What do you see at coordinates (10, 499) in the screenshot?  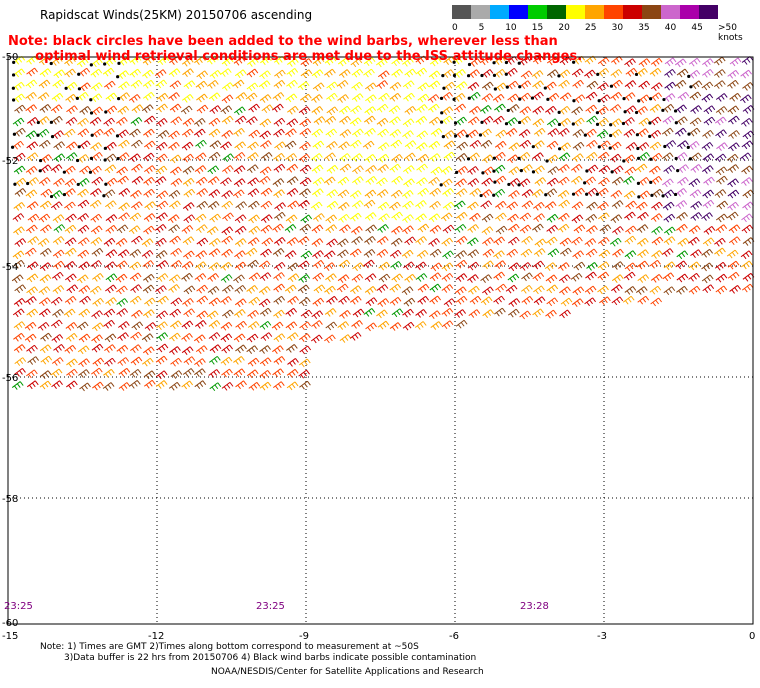 I see `lat-label-58: -58` at bounding box center [10, 499].